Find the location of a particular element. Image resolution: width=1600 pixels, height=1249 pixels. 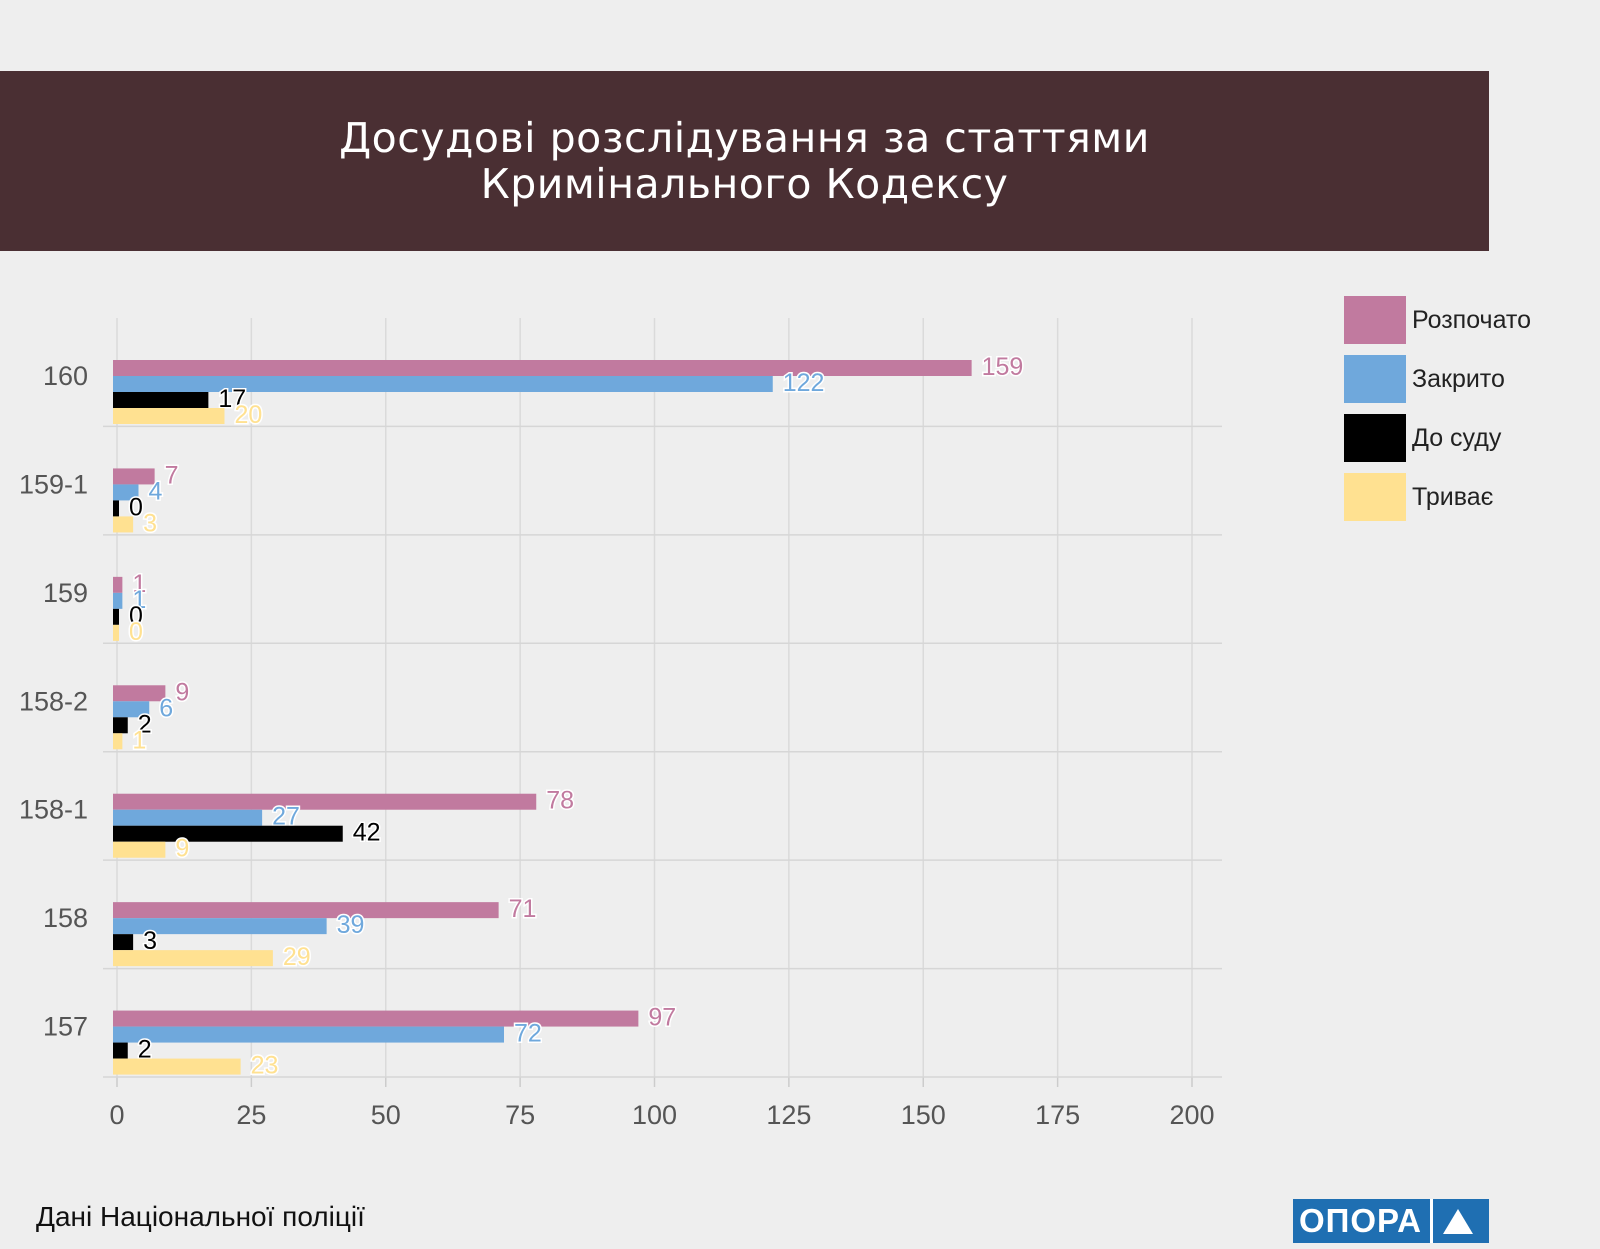

bar-value-label: 39 is located at coordinates (351, 925).